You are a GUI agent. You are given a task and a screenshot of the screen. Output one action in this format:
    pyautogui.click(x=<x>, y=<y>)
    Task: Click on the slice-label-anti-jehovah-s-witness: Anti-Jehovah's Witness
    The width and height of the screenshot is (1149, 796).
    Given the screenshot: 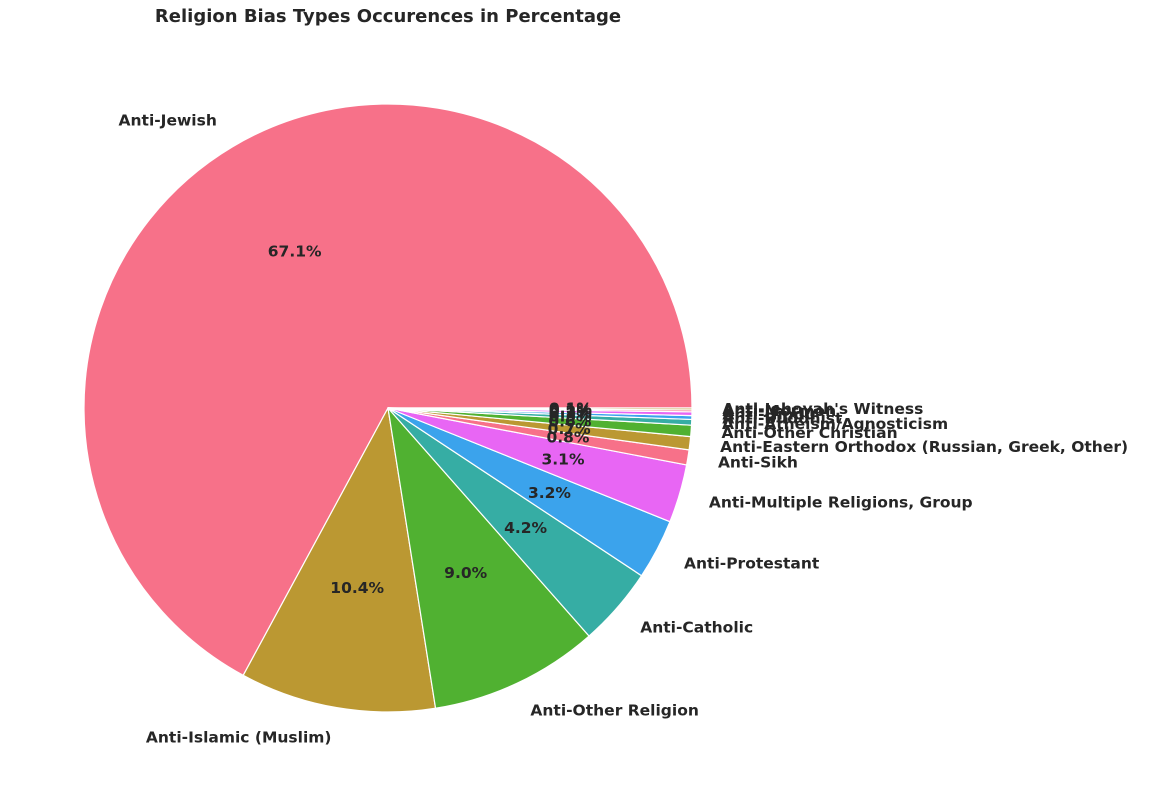 What is the action you would take?
    pyautogui.click(x=822, y=409)
    